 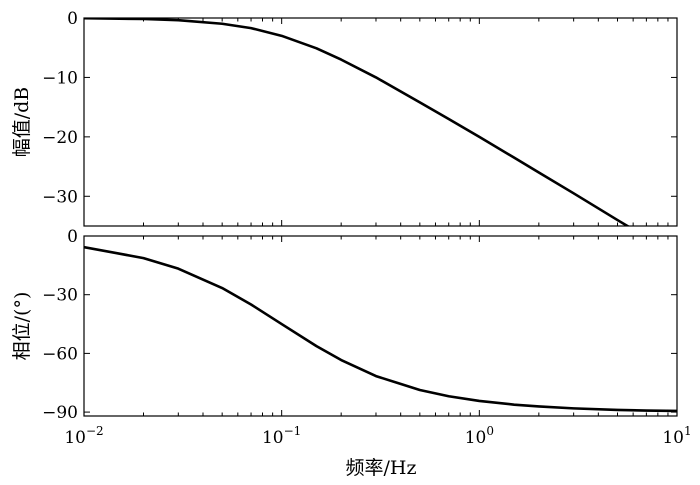 I want to click on phase-ytick-label: −60, so click(x=60, y=354).